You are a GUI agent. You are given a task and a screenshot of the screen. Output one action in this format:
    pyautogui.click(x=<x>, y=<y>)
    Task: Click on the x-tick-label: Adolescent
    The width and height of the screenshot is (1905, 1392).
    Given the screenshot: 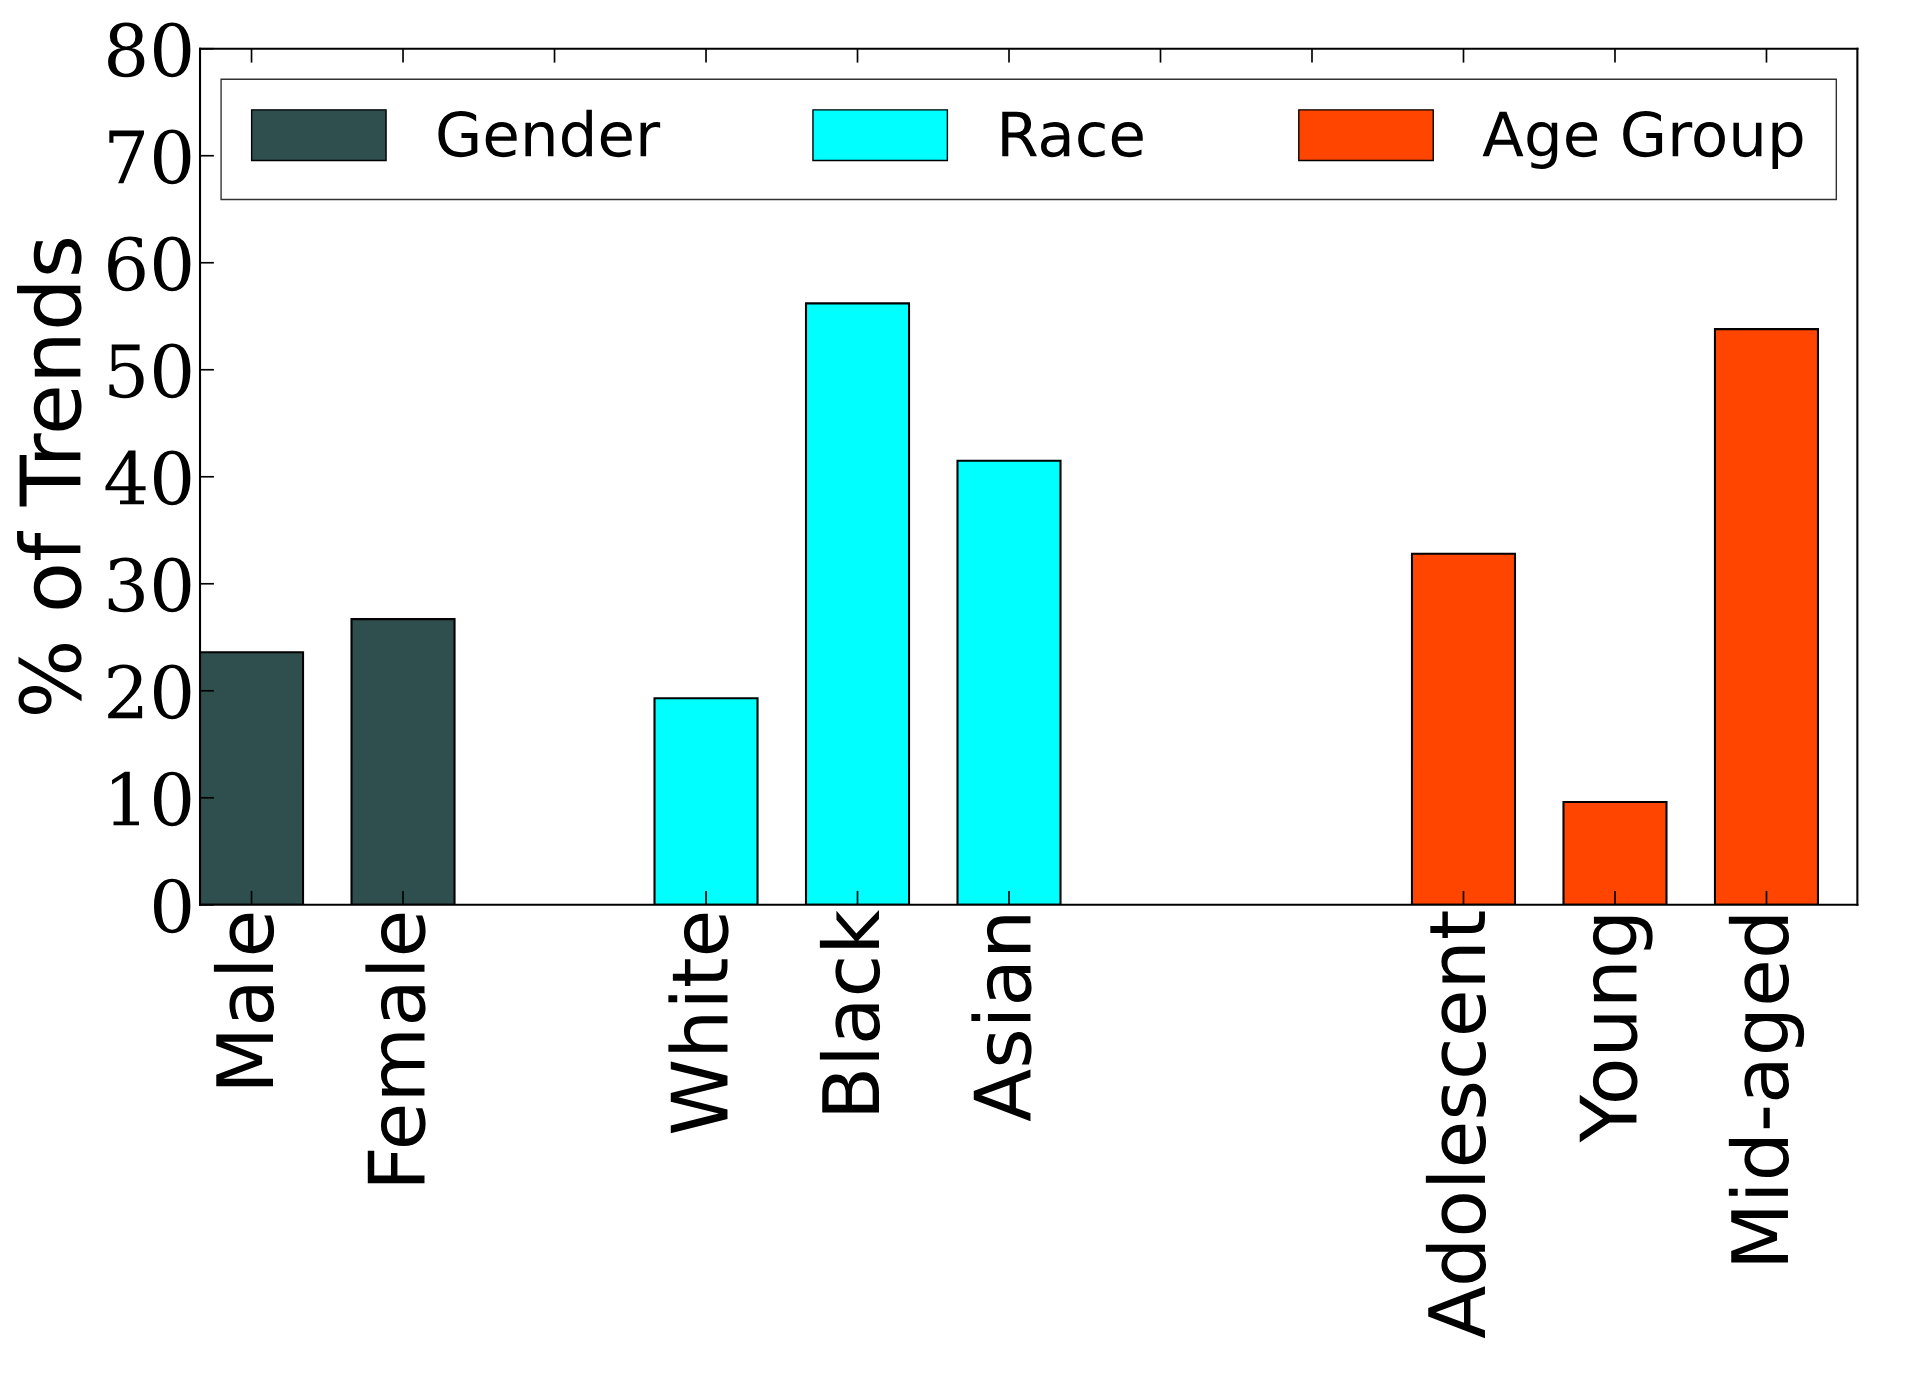 What is the action you would take?
    pyautogui.click(x=1456, y=1125)
    